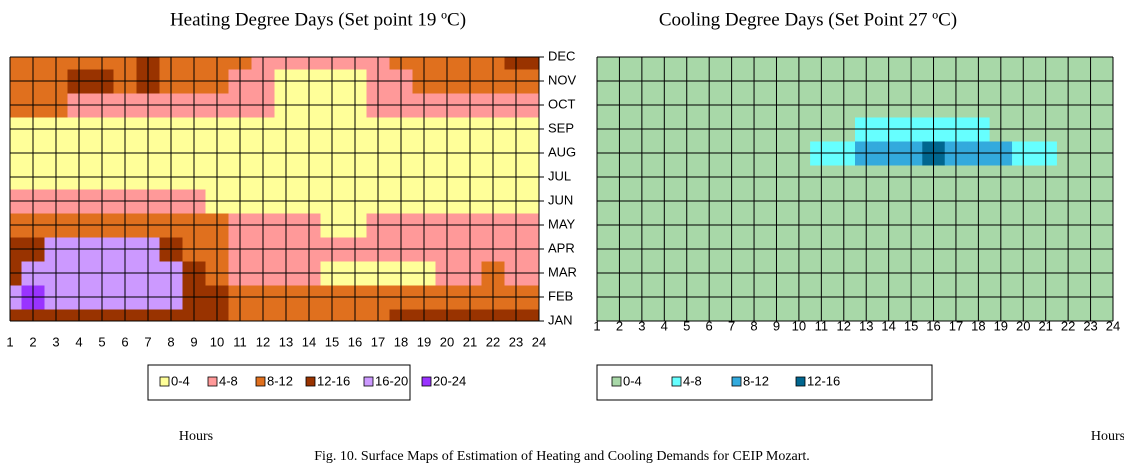 The image size is (1124, 476). What do you see at coordinates (561, 55) in the screenshot?
I see `y-tick-label: DEC` at bounding box center [561, 55].